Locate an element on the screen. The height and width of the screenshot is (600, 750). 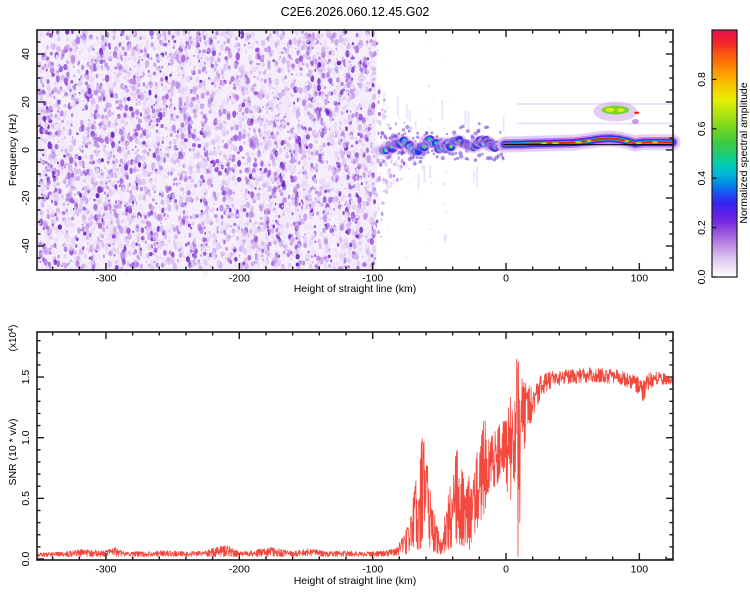
colorbar-gradient is located at coordinates (724, 154).